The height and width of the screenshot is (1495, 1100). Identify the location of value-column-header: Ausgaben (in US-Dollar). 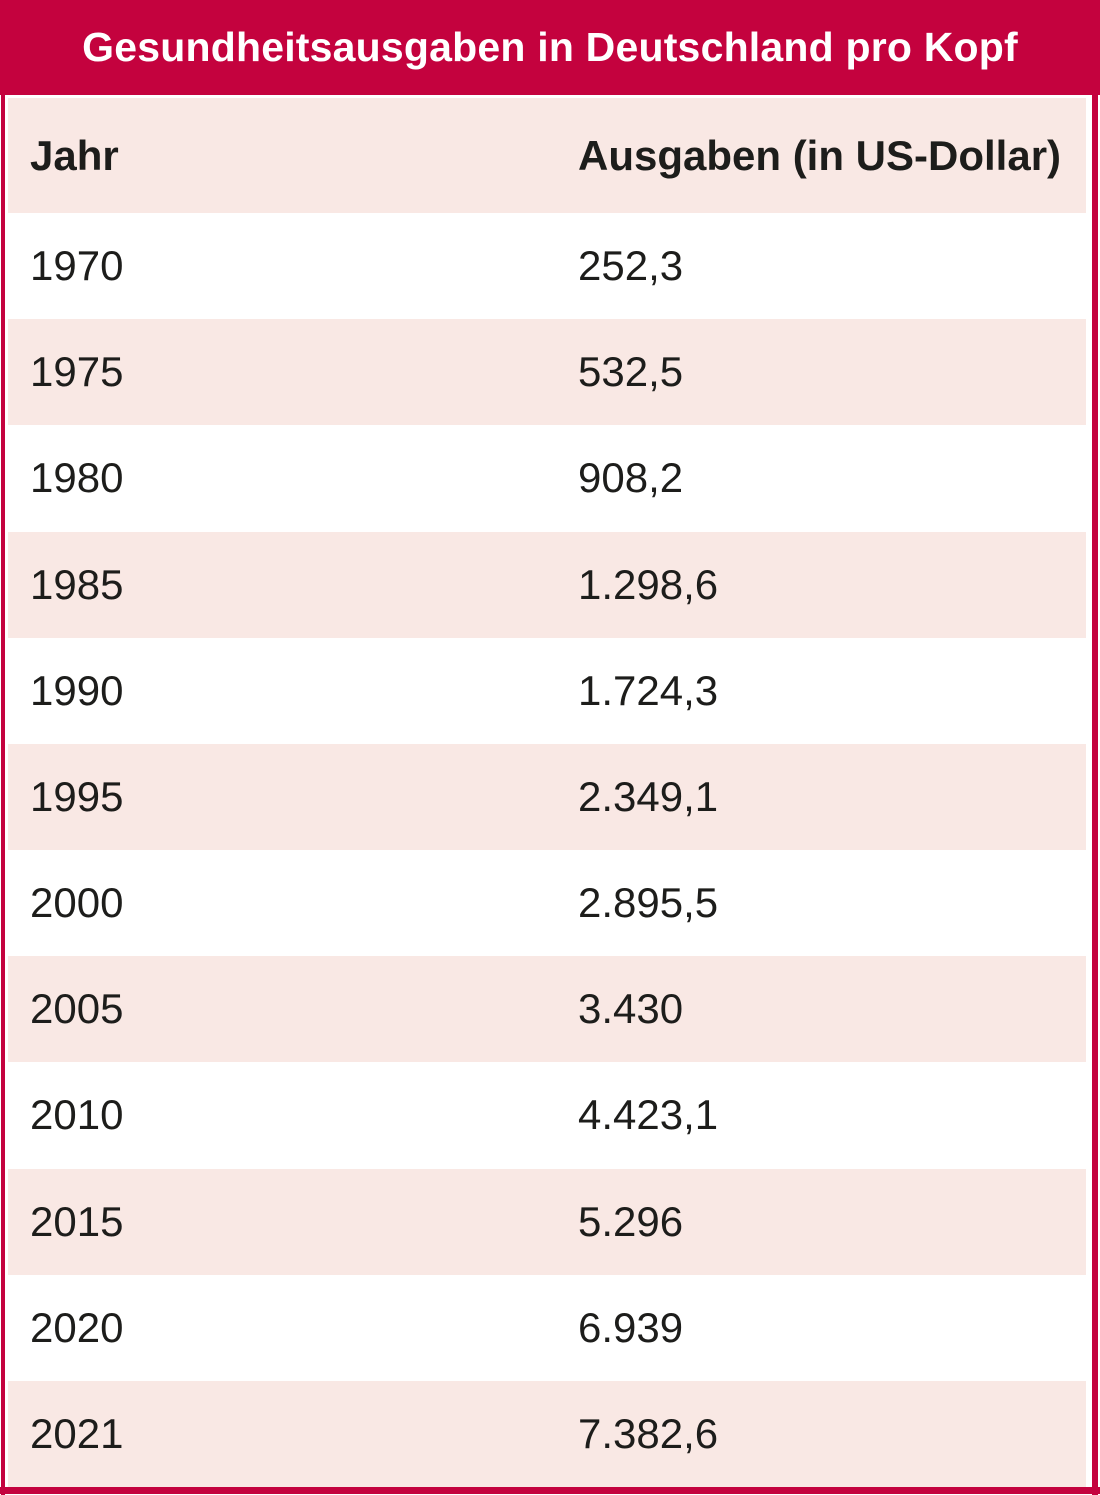
(820, 155).